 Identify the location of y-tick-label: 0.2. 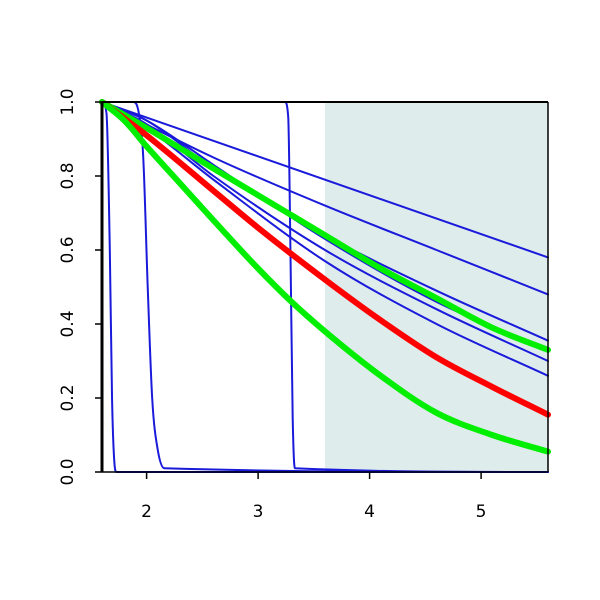
(68, 397).